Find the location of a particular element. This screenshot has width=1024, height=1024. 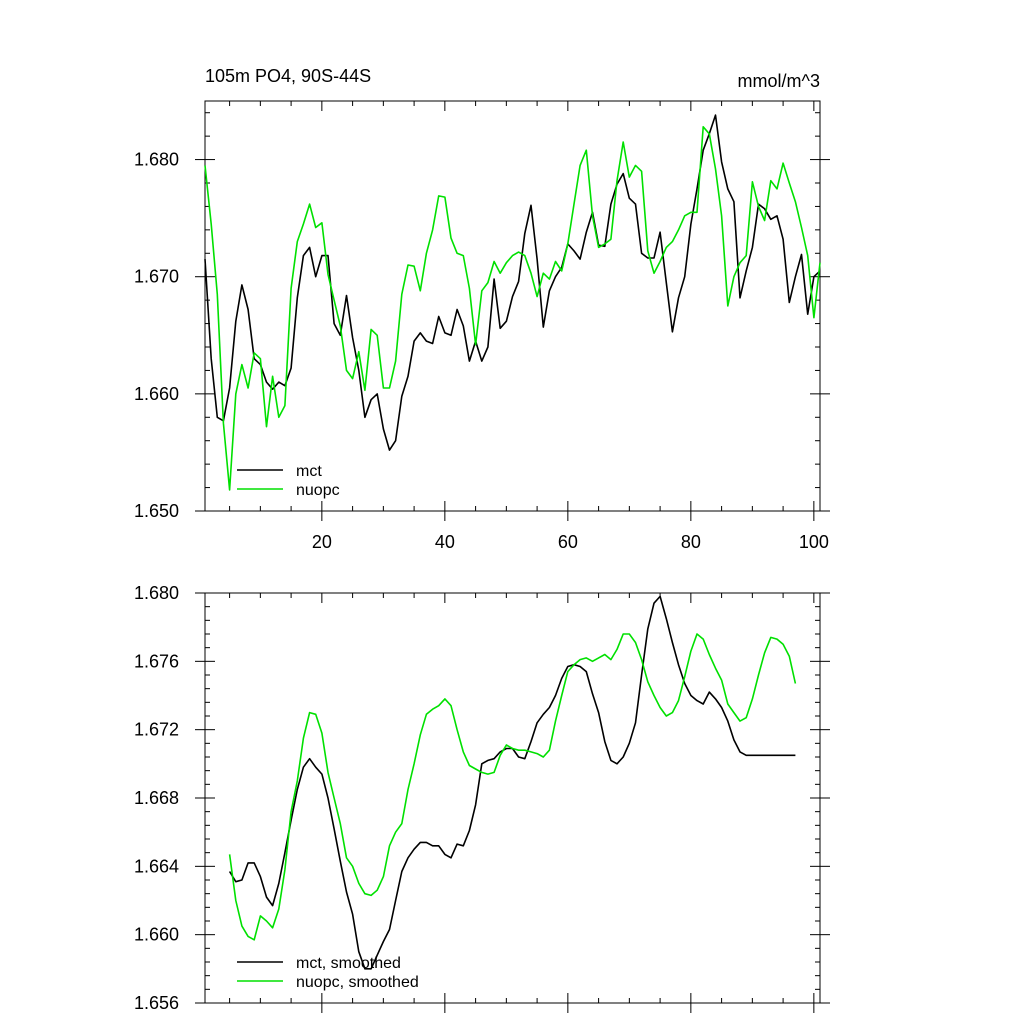

legend-label-mct-smoothed: mct, smoothed is located at coordinates (348, 963).